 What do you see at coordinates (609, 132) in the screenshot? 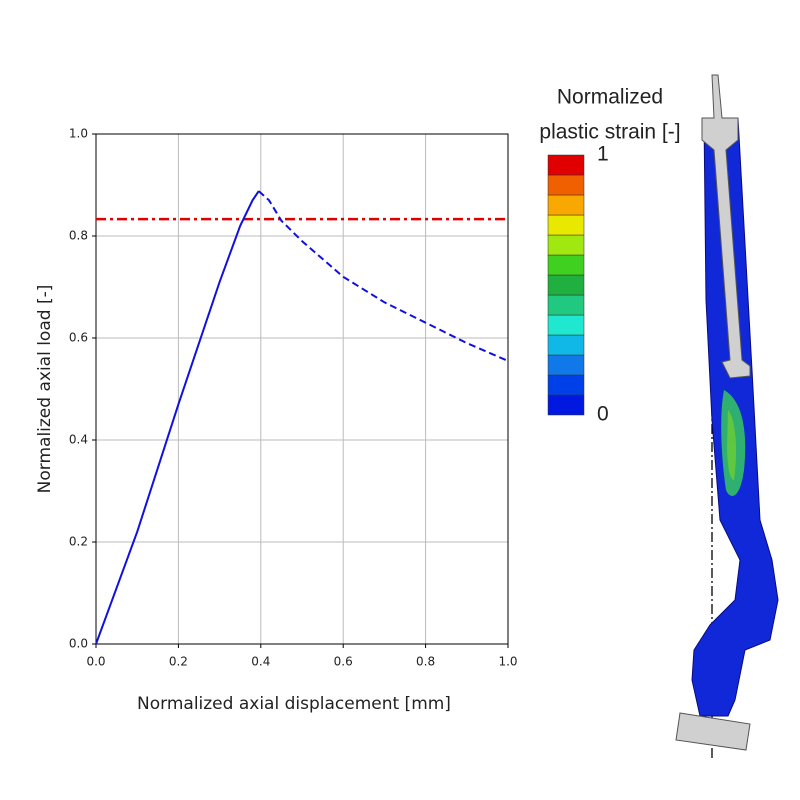
I see `colorbar-title: plastic strain [-]` at bounding box center [609, 132].